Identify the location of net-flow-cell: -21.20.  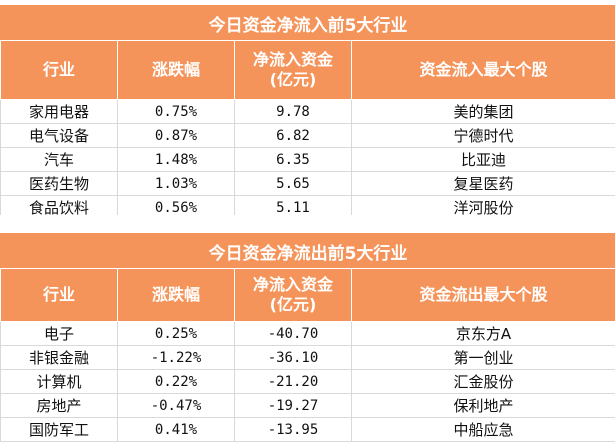
(293, 381).